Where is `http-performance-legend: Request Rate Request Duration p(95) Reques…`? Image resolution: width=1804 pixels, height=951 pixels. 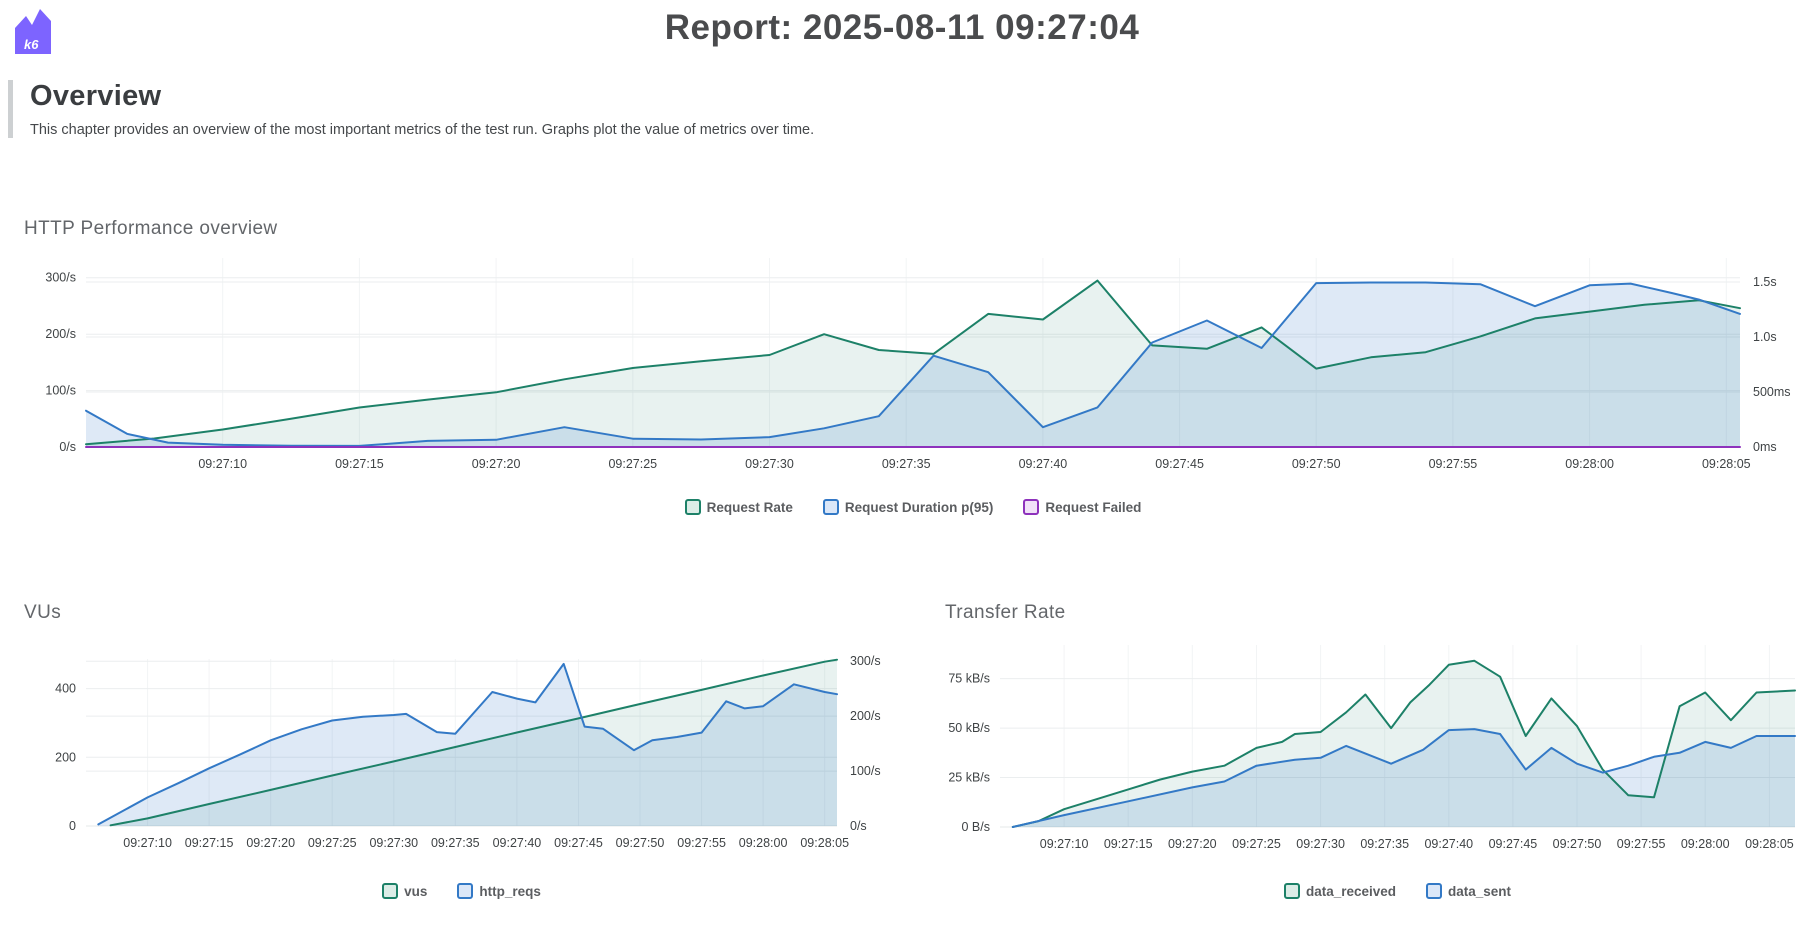 http-performance-legend: Request Rate Request Duration p(95) Reques… is located at coordinates (913, 507).